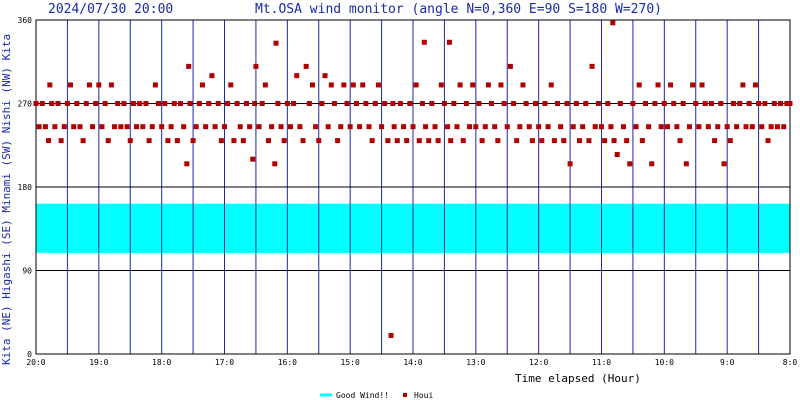 The height and width of the screenshot is (400, 800). Describe the element at coordinates (664, 362) in the screenshot. I see `x-tick-label: 10:0` at that location.